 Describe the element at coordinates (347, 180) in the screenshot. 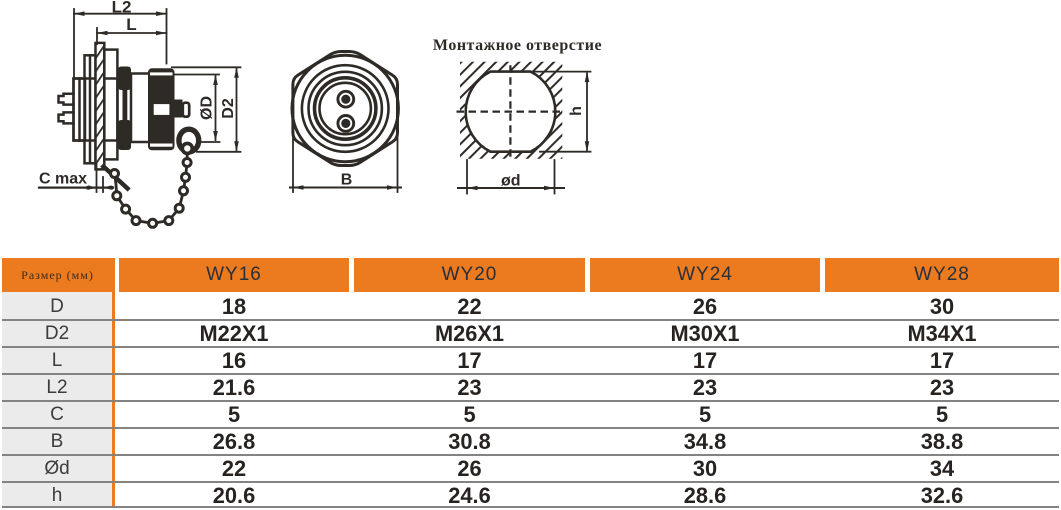

I see `svg-text: B` at that location.